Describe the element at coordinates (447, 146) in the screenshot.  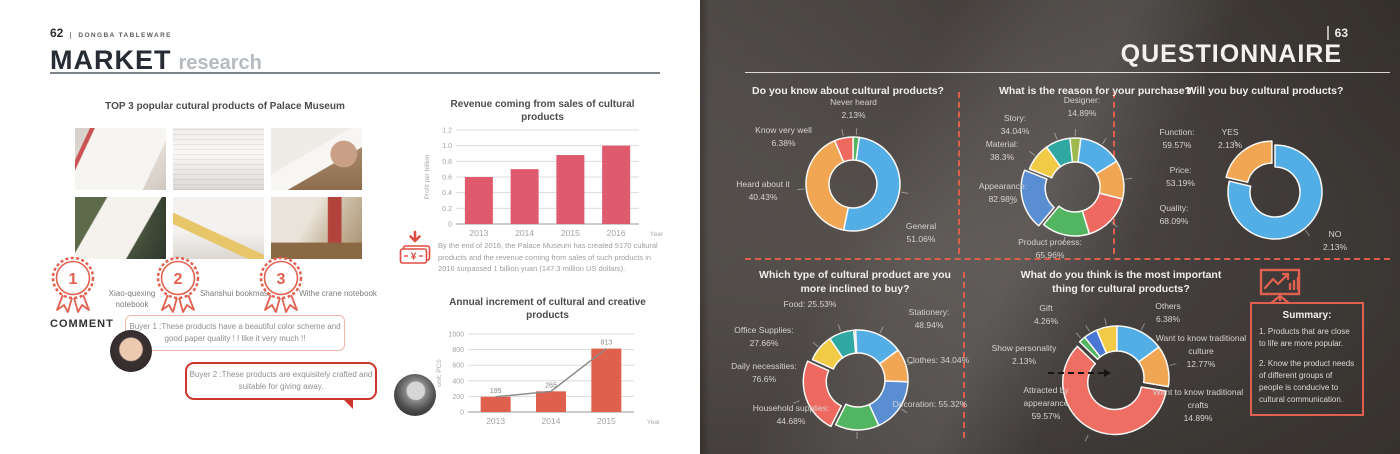
I see `svg-text: 1.0` at that location.